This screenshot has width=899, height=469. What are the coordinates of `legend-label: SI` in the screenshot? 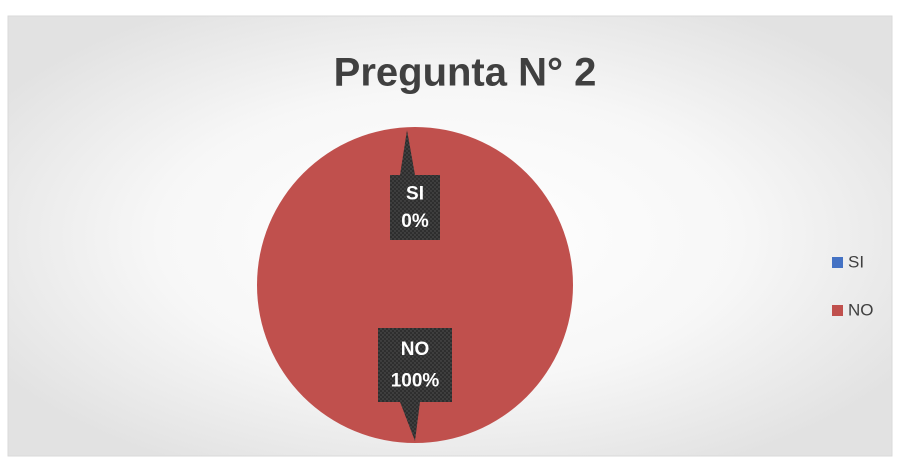 It's located at (856, 261).